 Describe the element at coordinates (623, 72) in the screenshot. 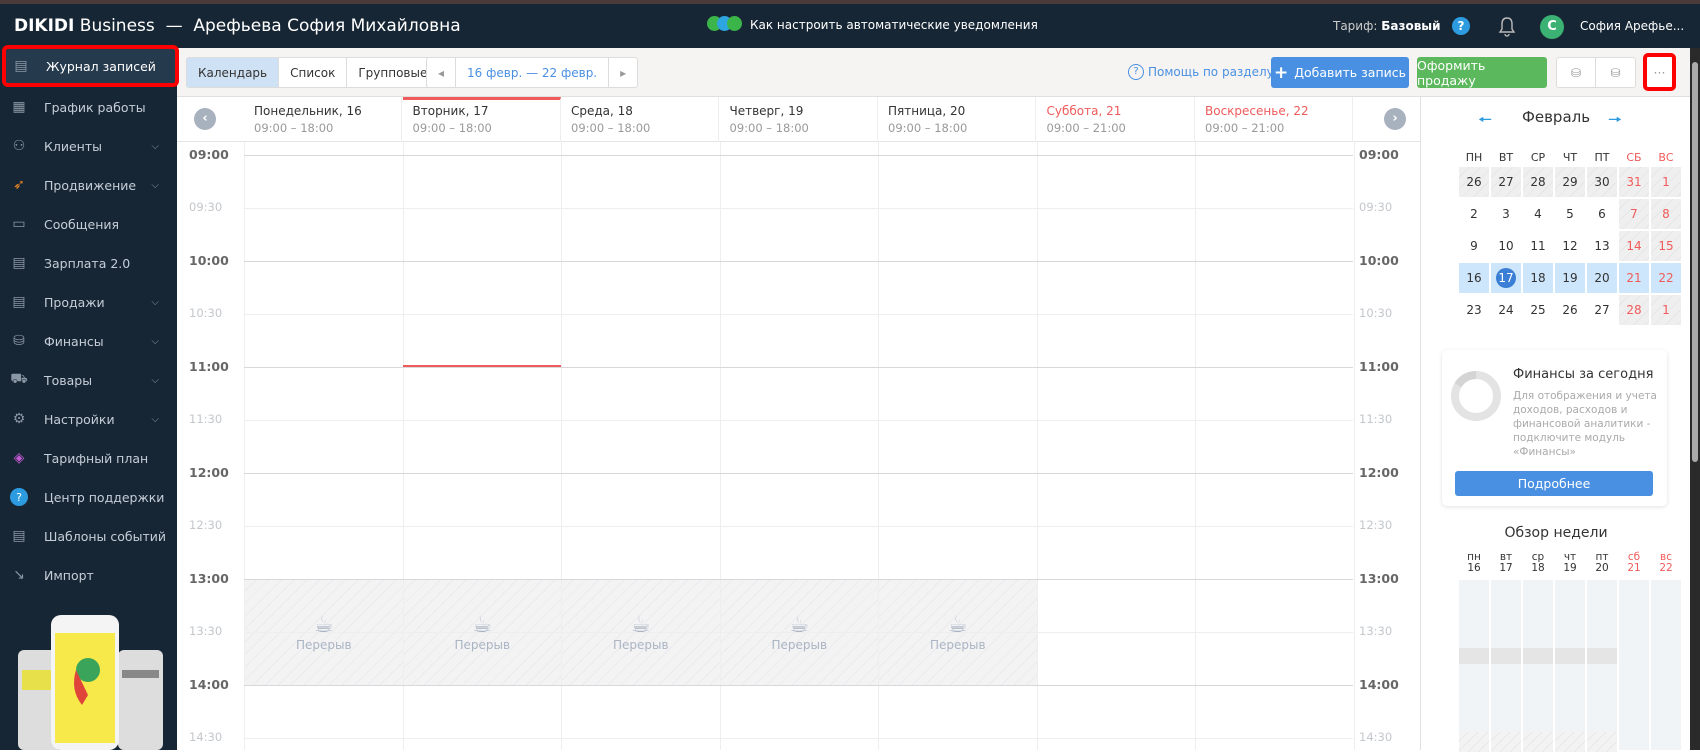

I see `next-week-button: ▸` at that location.